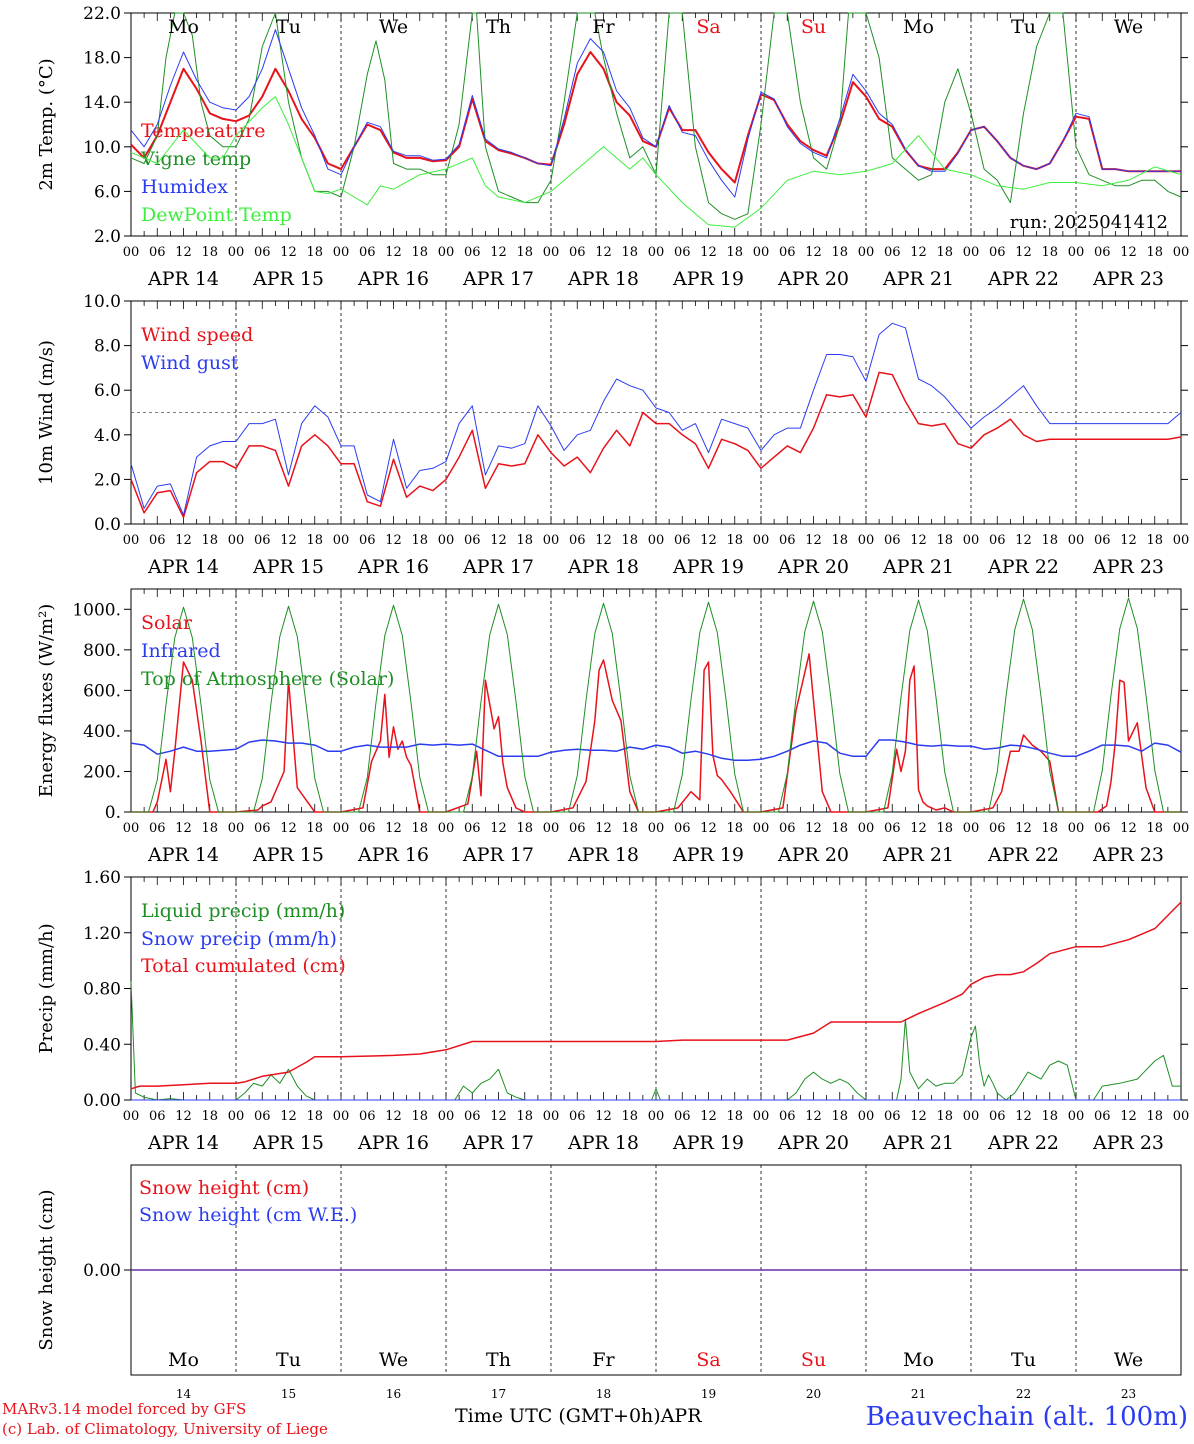  I want to click on y-tick-label: 0.00, so click(102, 1101).